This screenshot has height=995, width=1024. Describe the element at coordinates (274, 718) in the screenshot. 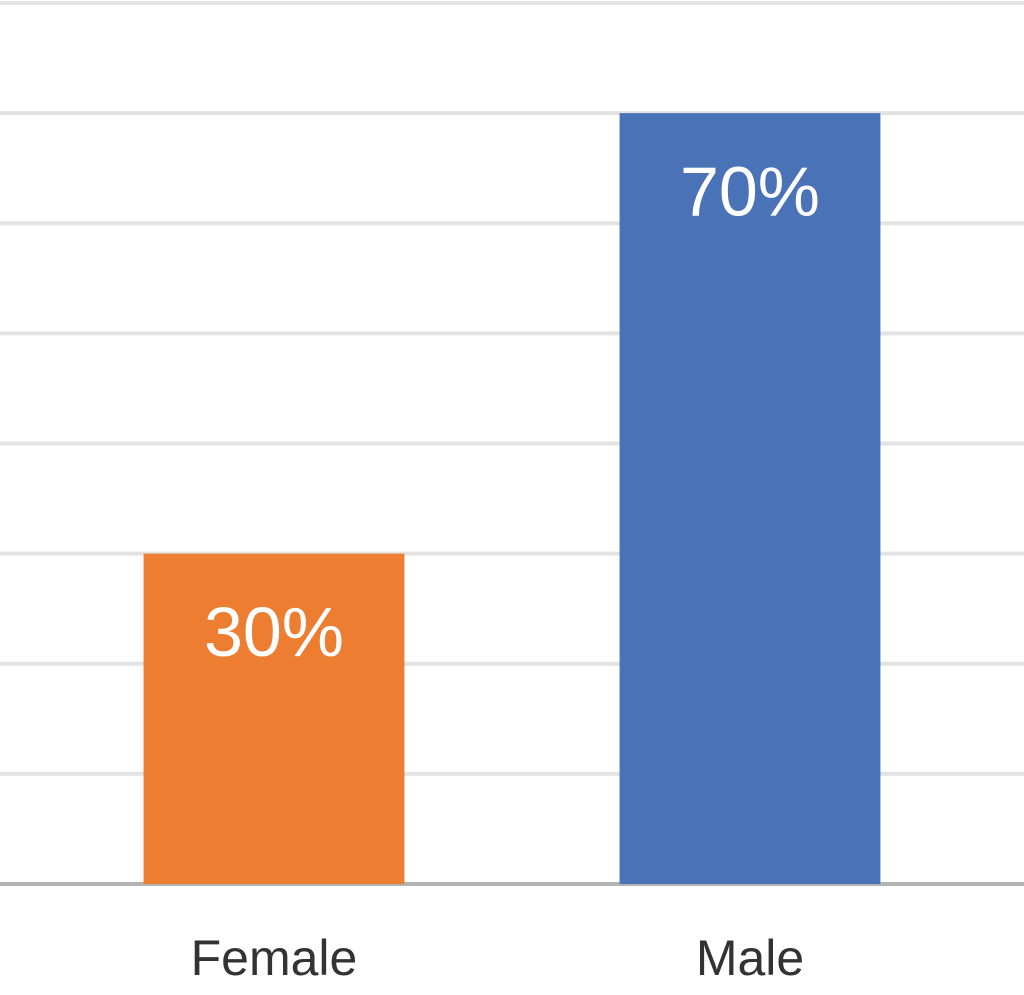

I see `bar` at that location.